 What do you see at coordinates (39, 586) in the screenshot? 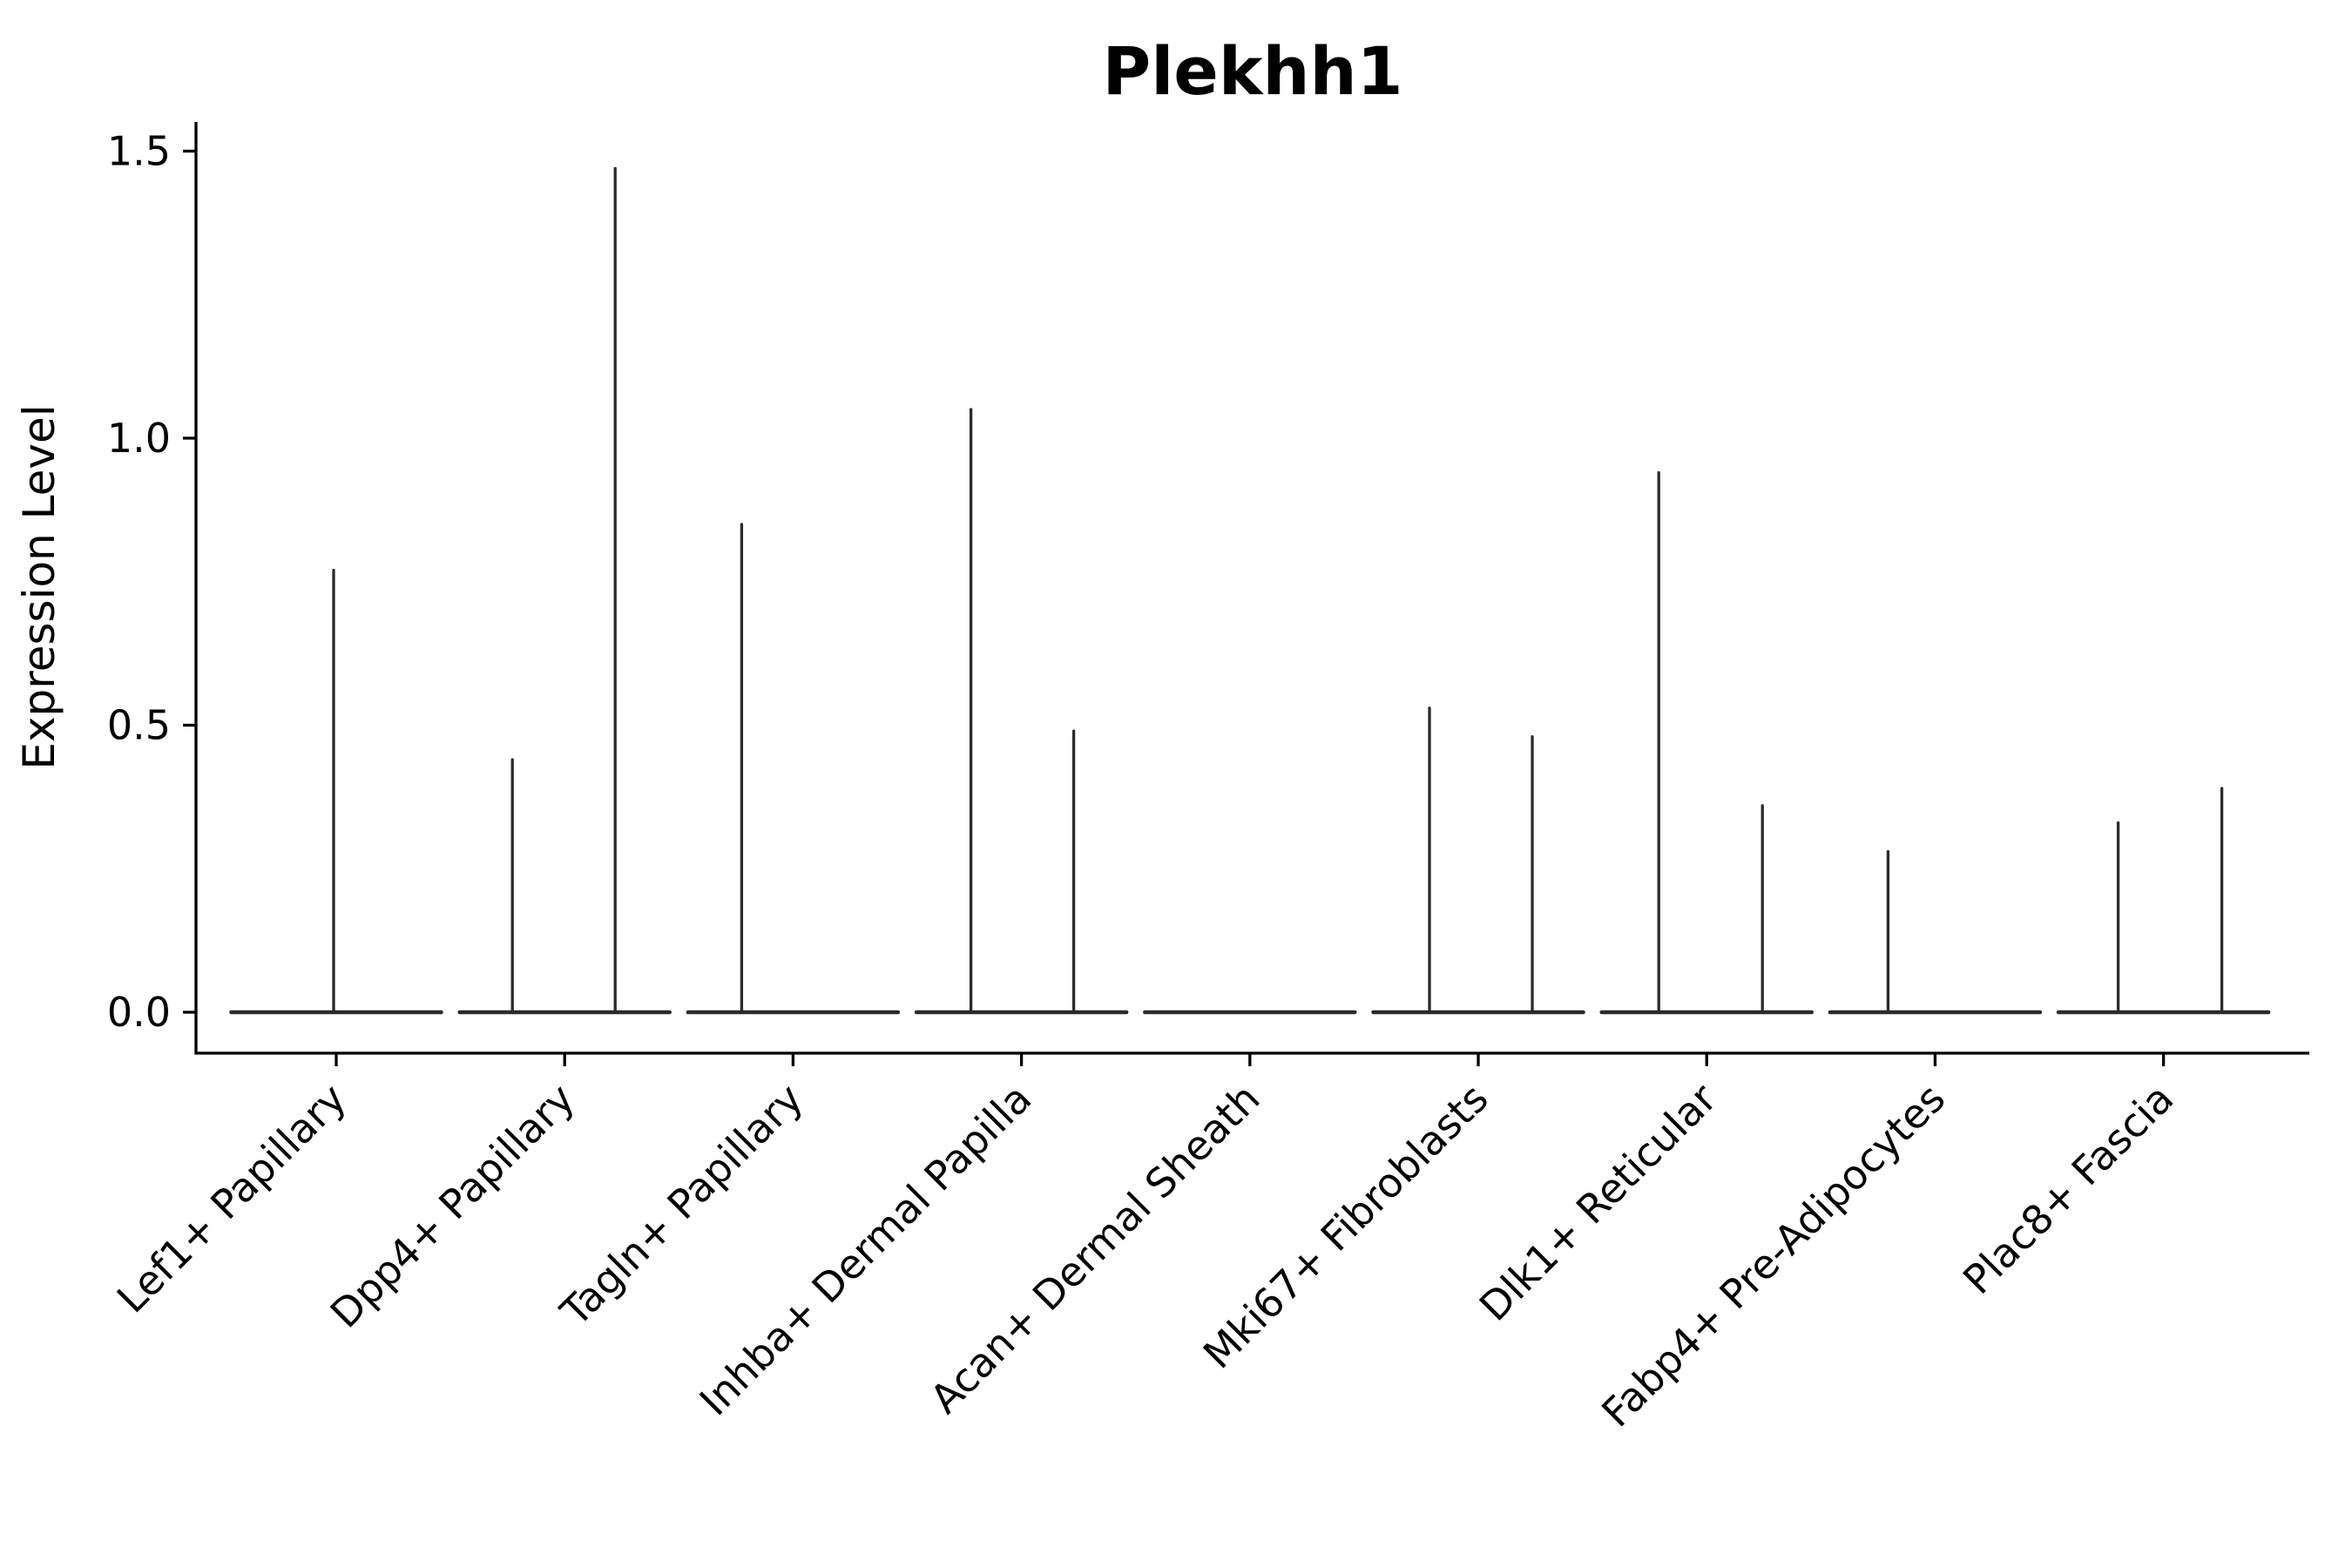
I see `y-axis-label: Expression Level` at bounding box center [39, 586].